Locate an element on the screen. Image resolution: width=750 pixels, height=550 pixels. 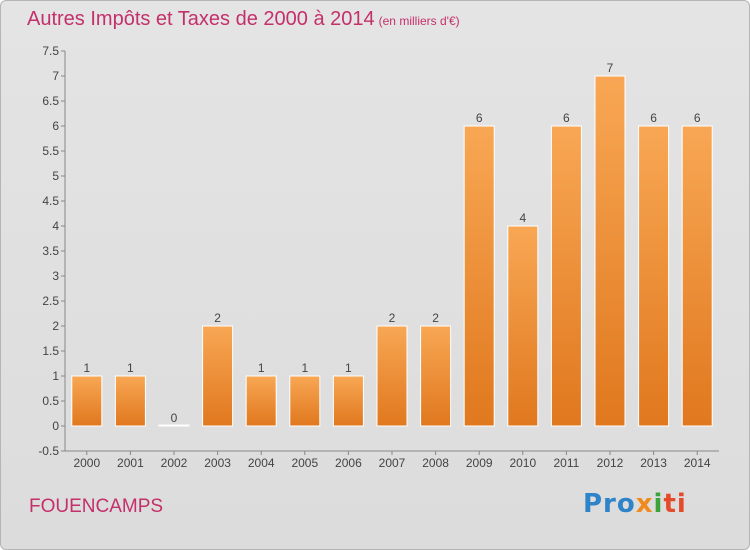
x-tick-label: 2002 is located at coordinates (174, 463).